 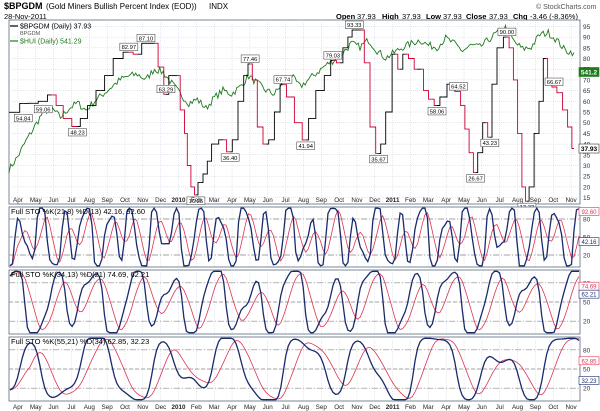 I want to click on y-tick-label: 55, so click(x=587, y=113).